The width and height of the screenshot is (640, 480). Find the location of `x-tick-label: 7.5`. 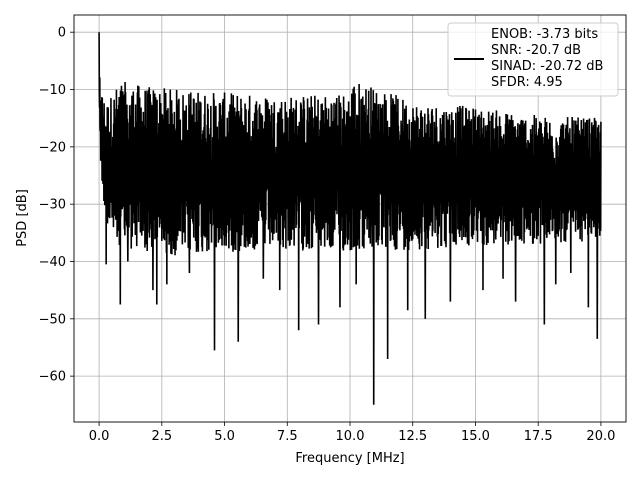

x-tick-label: 7.5 is located at coordinates (287, 436).